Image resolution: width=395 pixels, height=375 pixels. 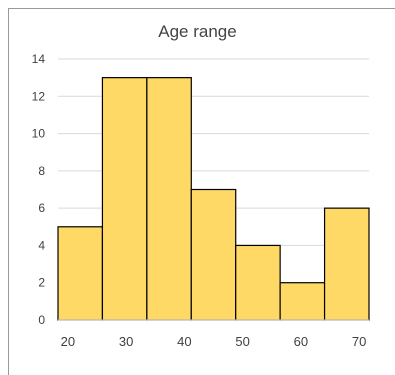 I want to click on y-tick-label: 4, so click(x=41, y=245).